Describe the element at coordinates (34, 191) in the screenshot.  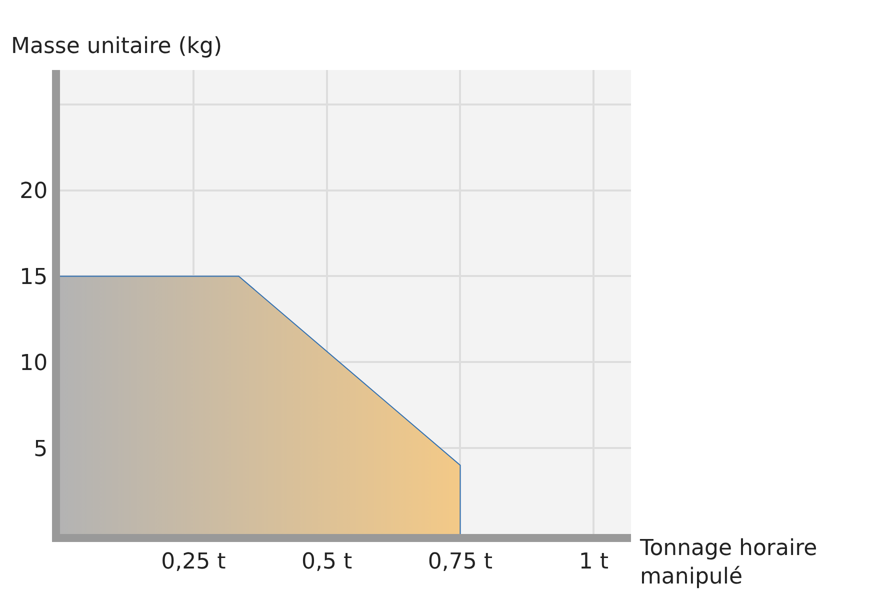
I see `y-tick-label: 20` at that location.